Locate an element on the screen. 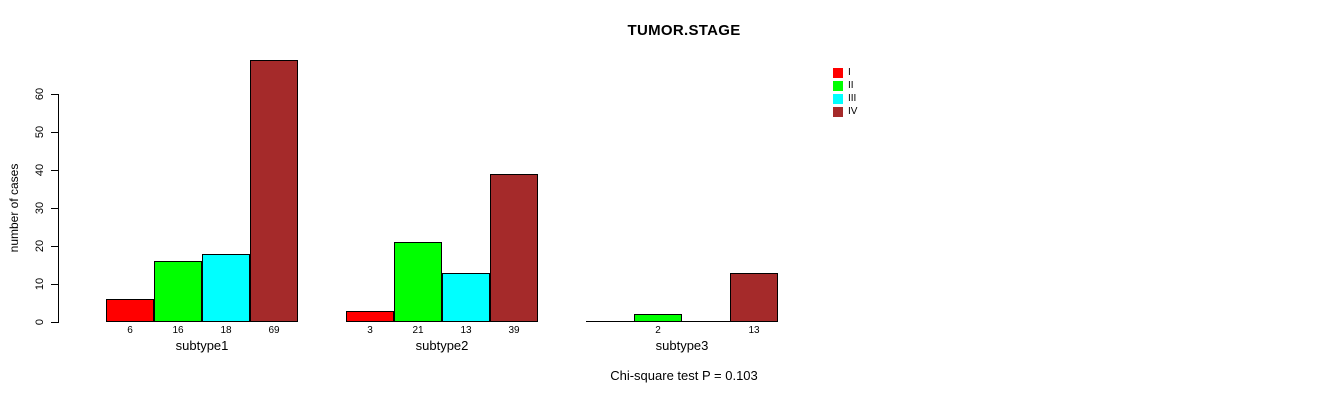  bar-I-subtype2 is located at coordinates (370, 316).